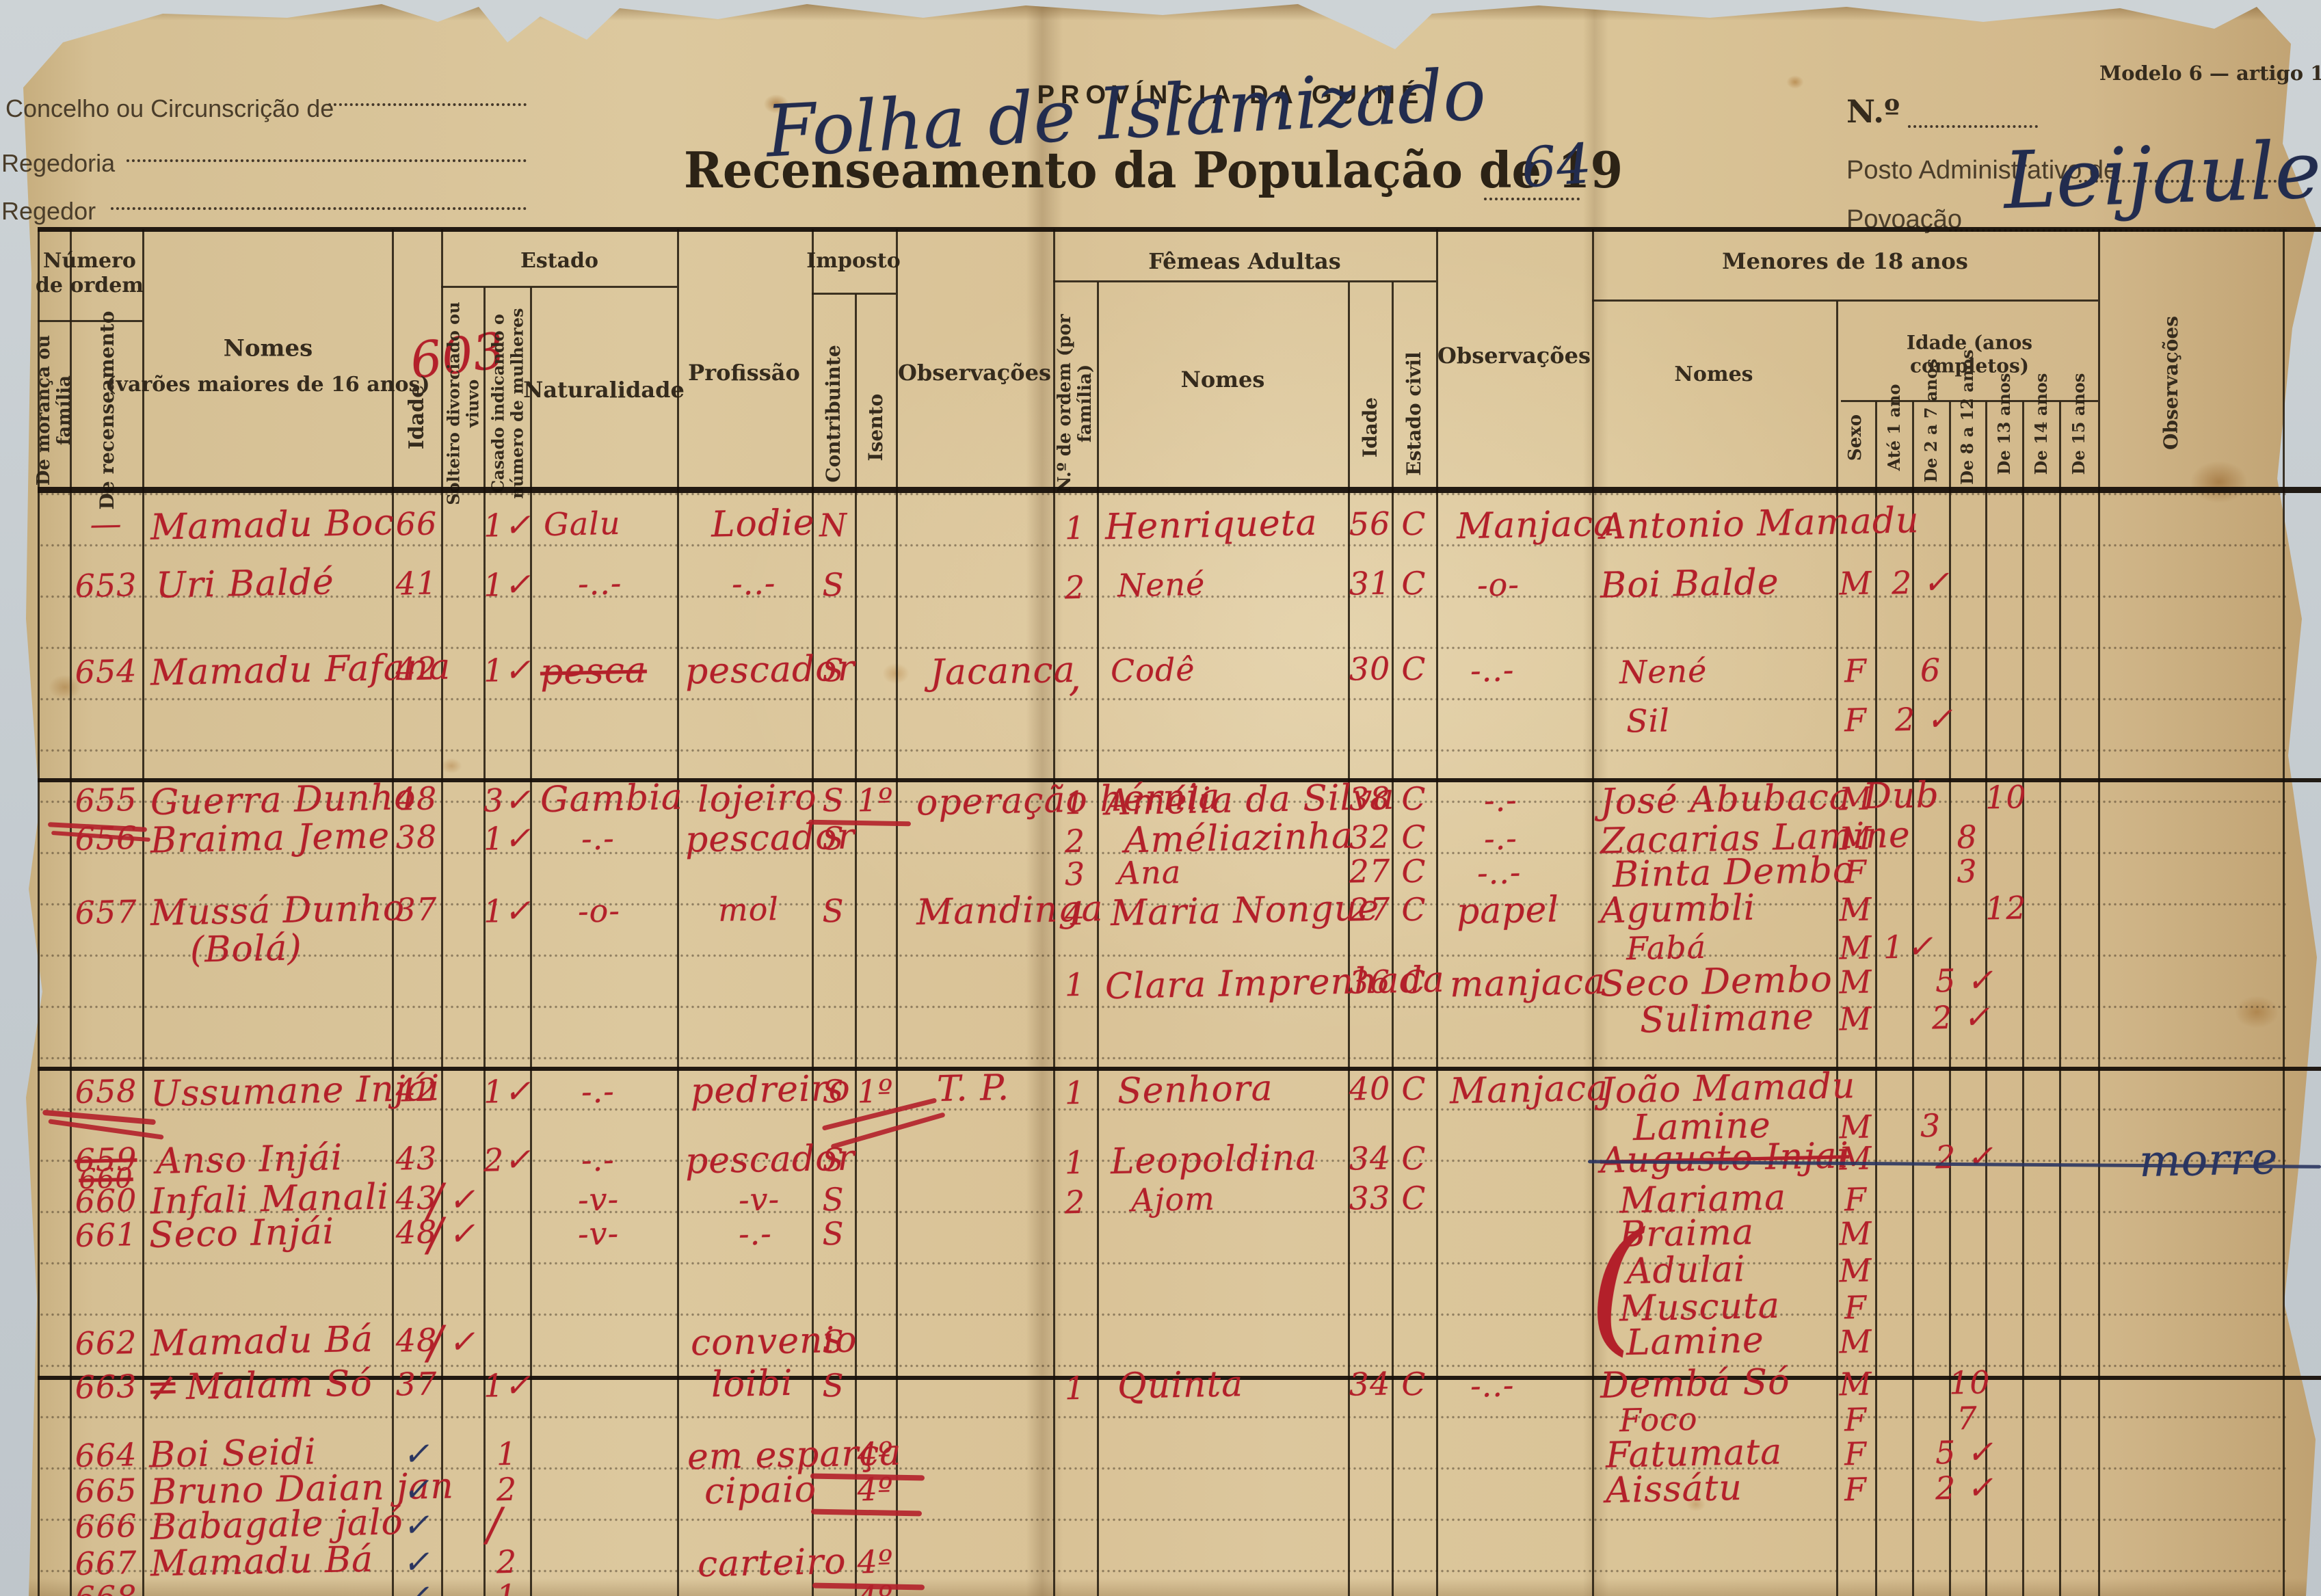 Image resolution: width=2321 pixels, height=1596 pixels. I want to click on handwritten-entry: 3, so click(1075, 874).